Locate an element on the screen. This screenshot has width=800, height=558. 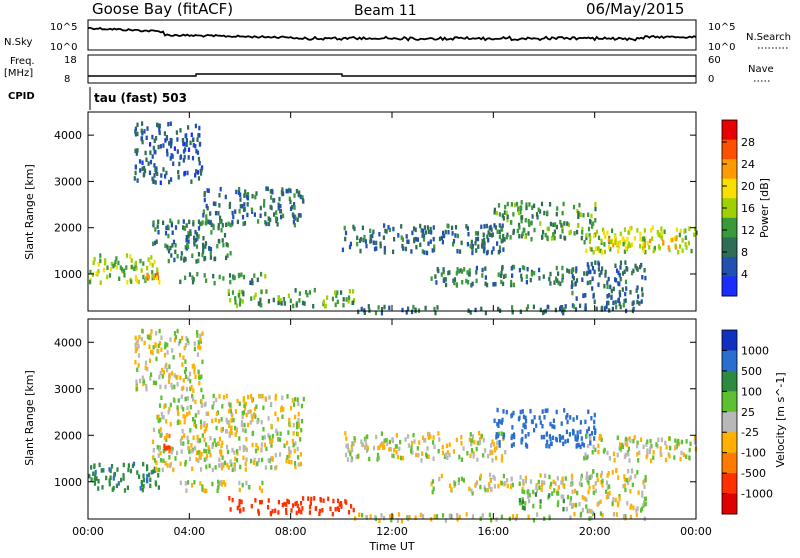
colorbar-tick-label: 12 is located at coordinates (748, 230).